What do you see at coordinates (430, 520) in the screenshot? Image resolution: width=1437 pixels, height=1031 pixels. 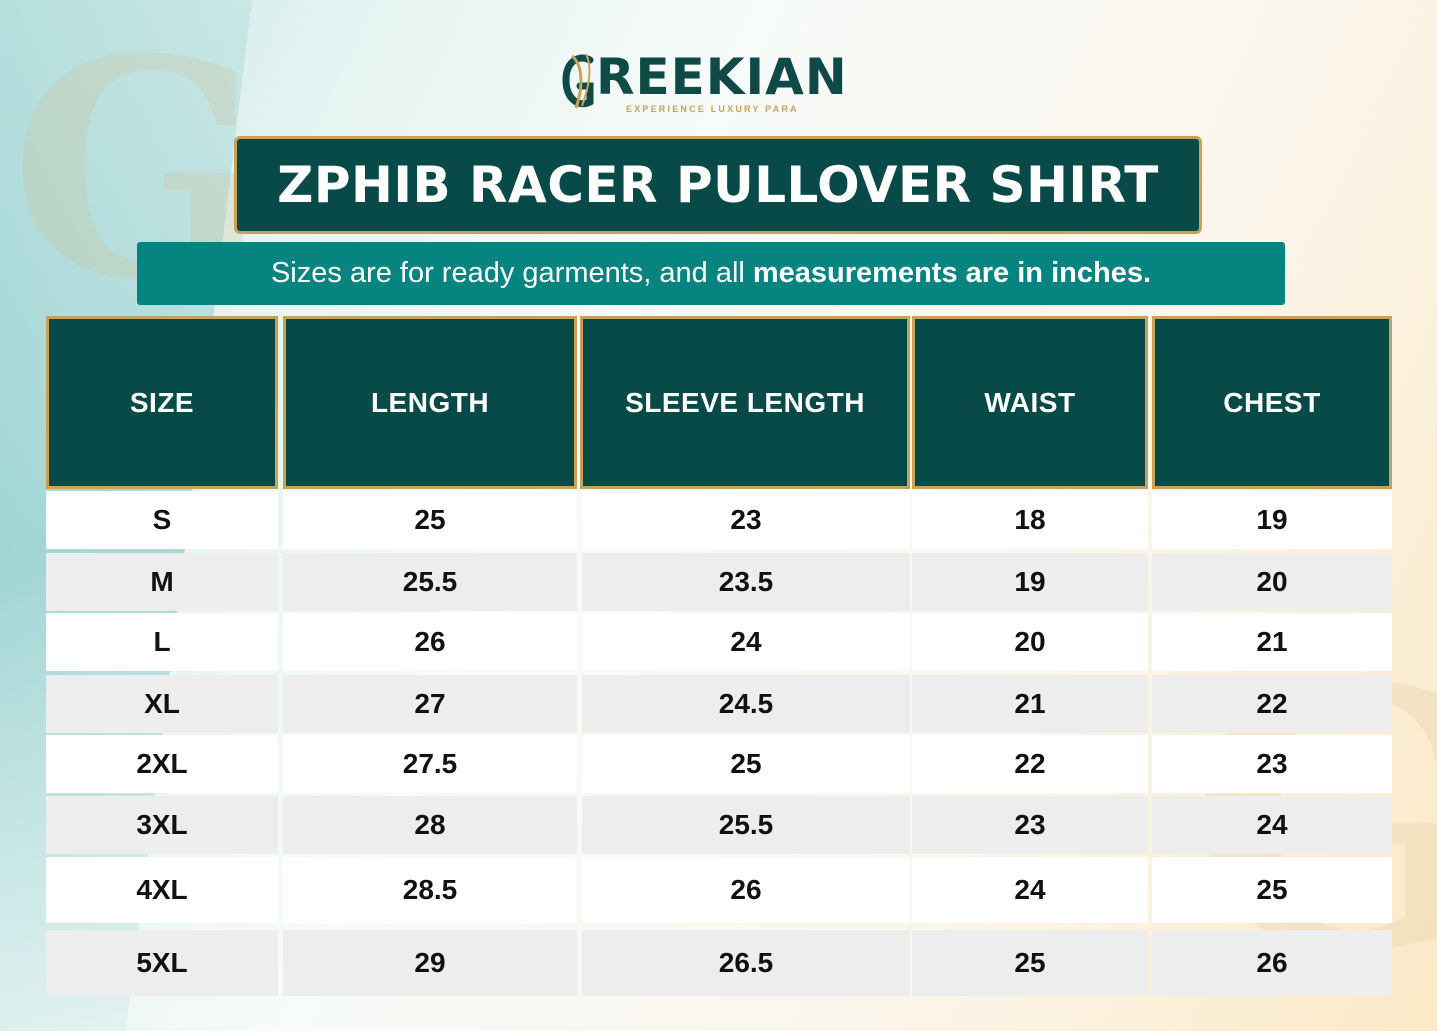 I see `cell-length: 25` at bounding box center [430, 520].